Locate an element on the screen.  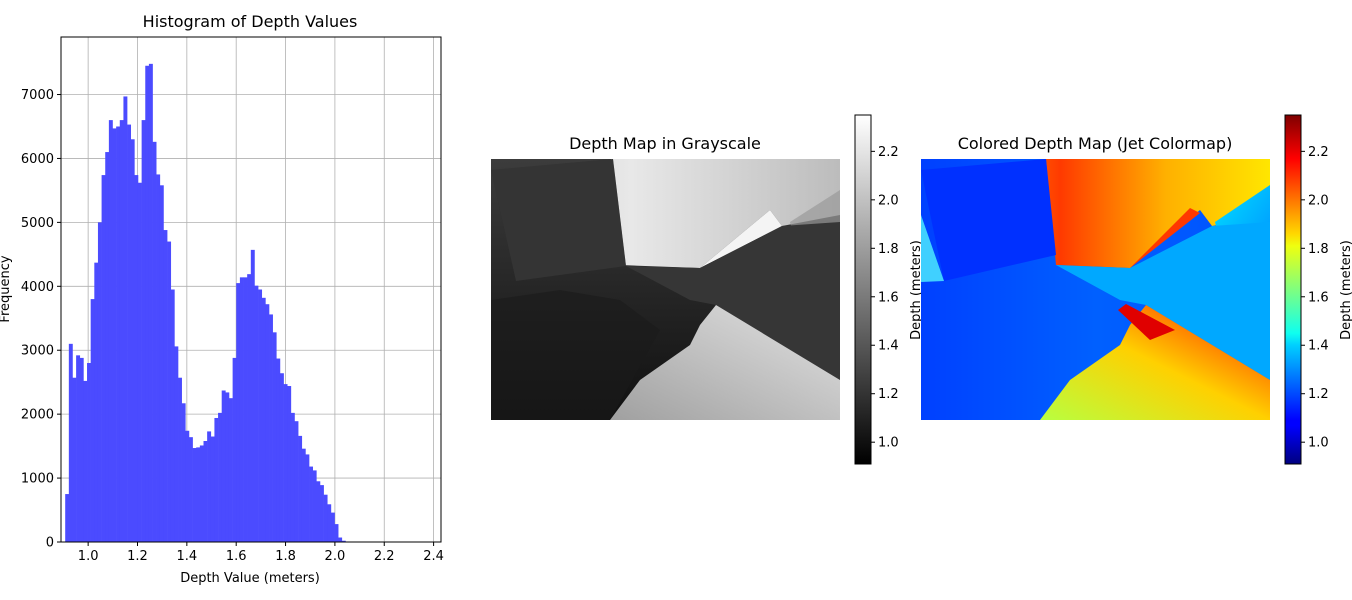
y-tick-label: 3000 is located at coordinates (37, 351).